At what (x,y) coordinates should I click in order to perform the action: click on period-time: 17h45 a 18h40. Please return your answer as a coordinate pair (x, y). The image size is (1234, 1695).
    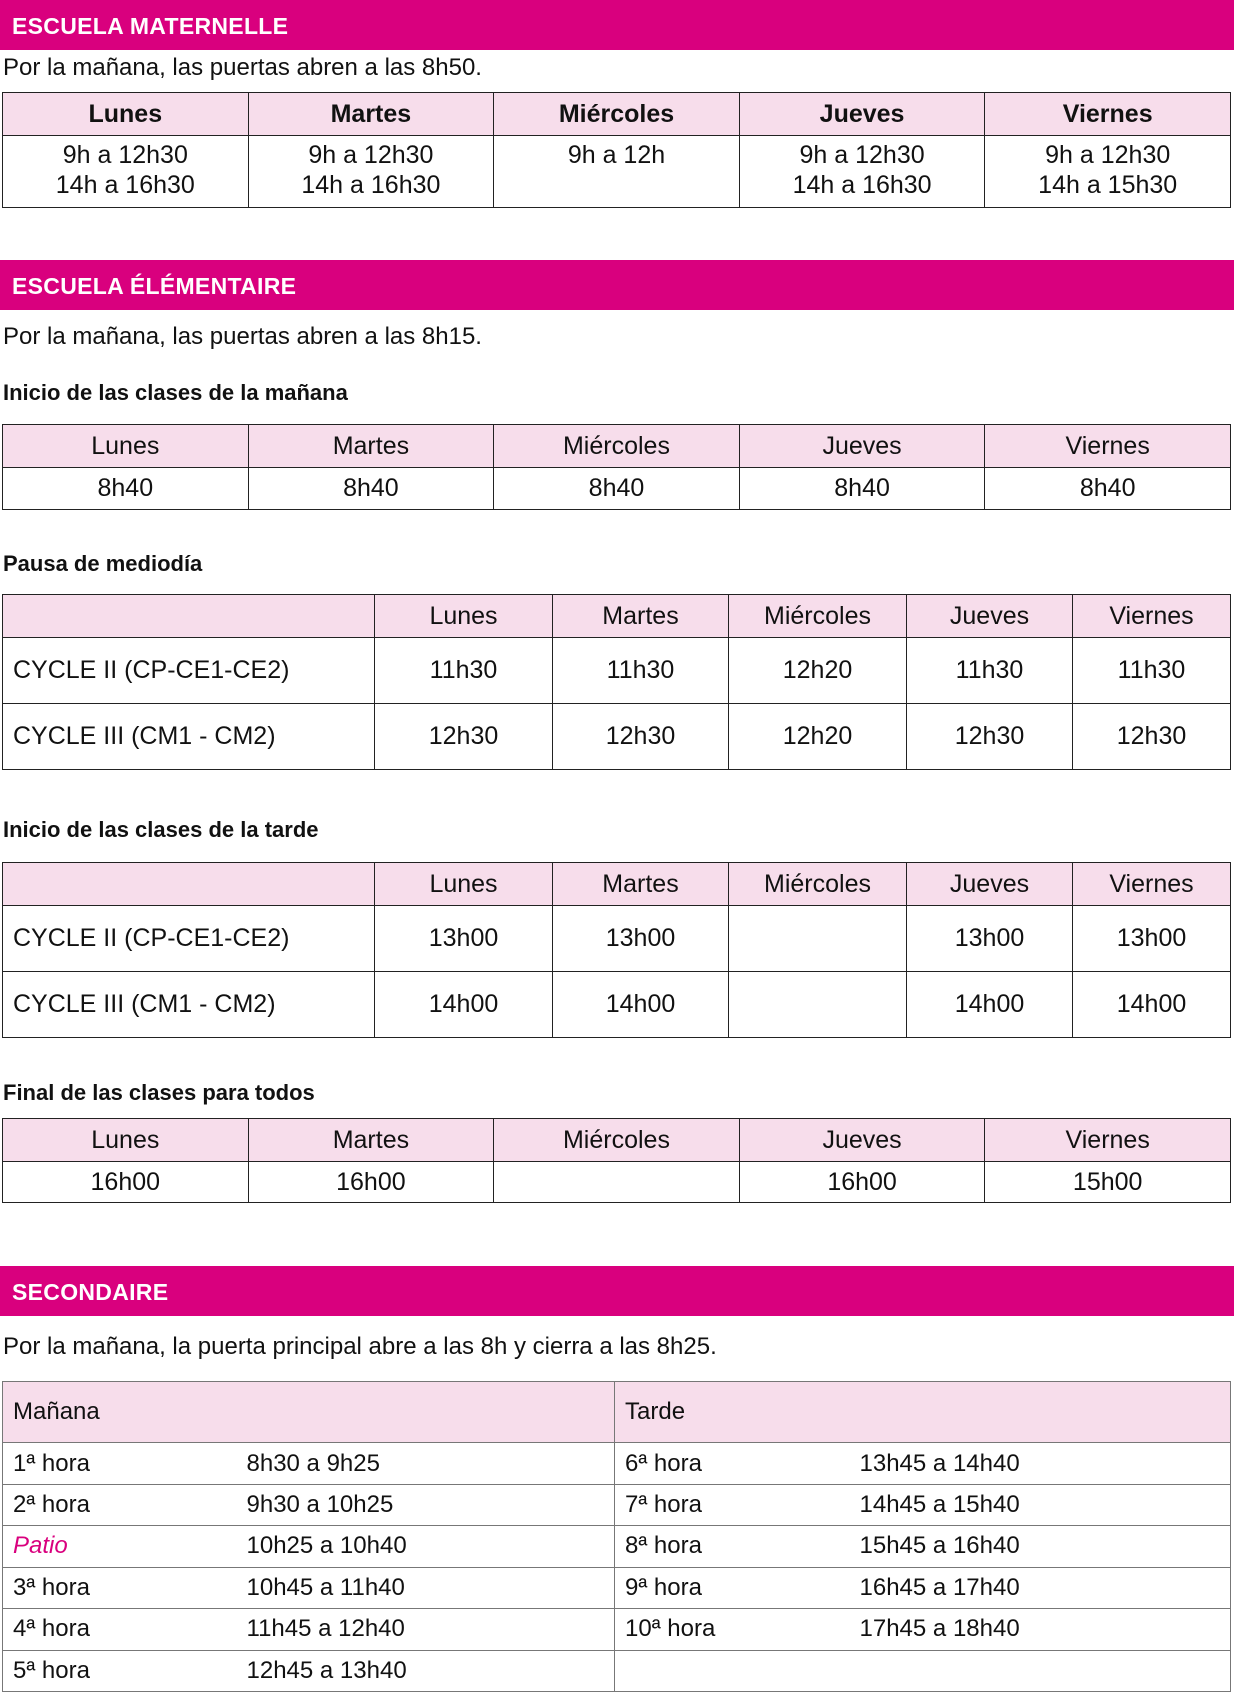
    Looking at the image, I should click on (1040, 1629).